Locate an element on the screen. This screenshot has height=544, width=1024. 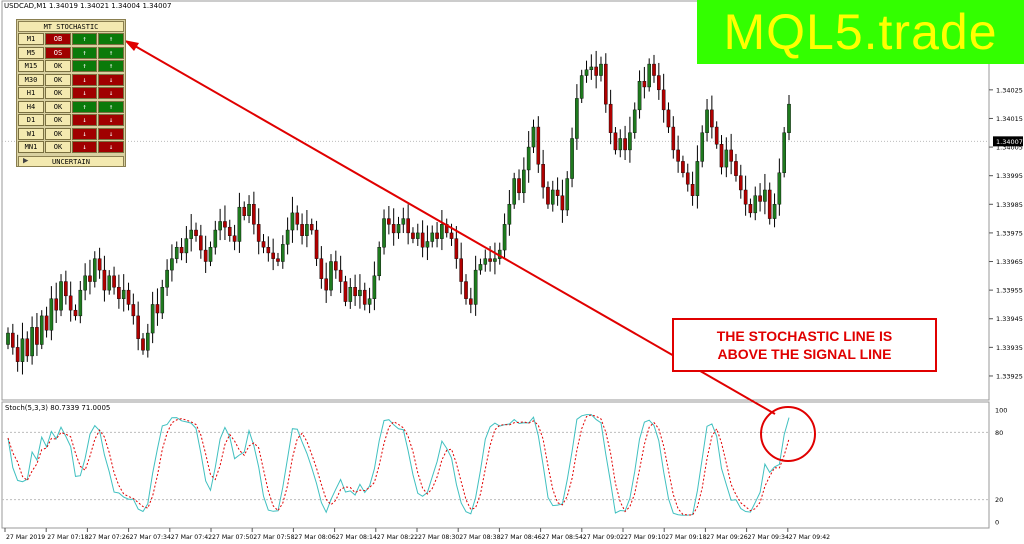
timeframe-label: H4 is located at coordinates (31, 106).